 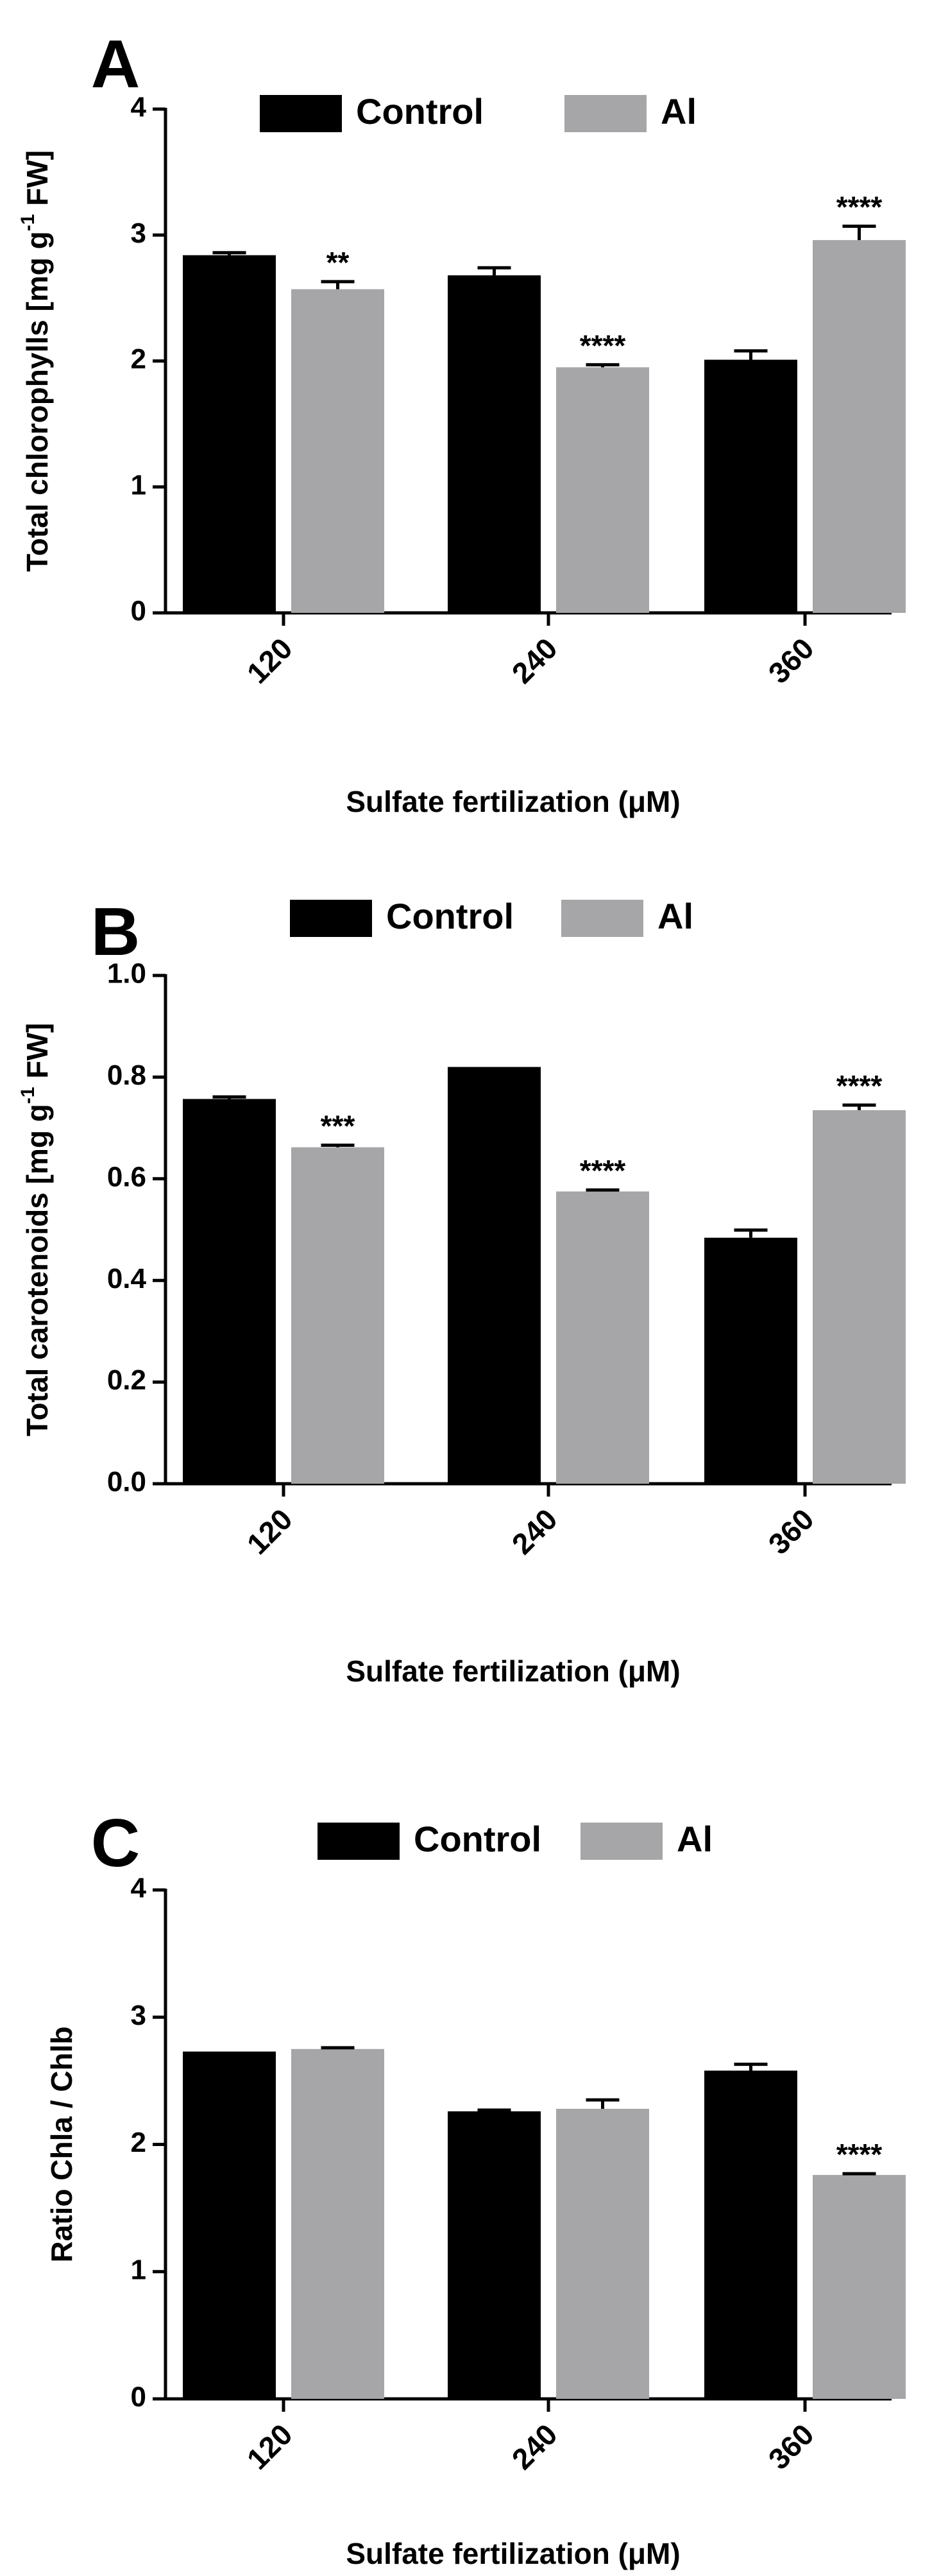 What do you see at coordinates (115, 64) in the screenshot?
I see `panel-letter: A` at bounding box center [115, 64].